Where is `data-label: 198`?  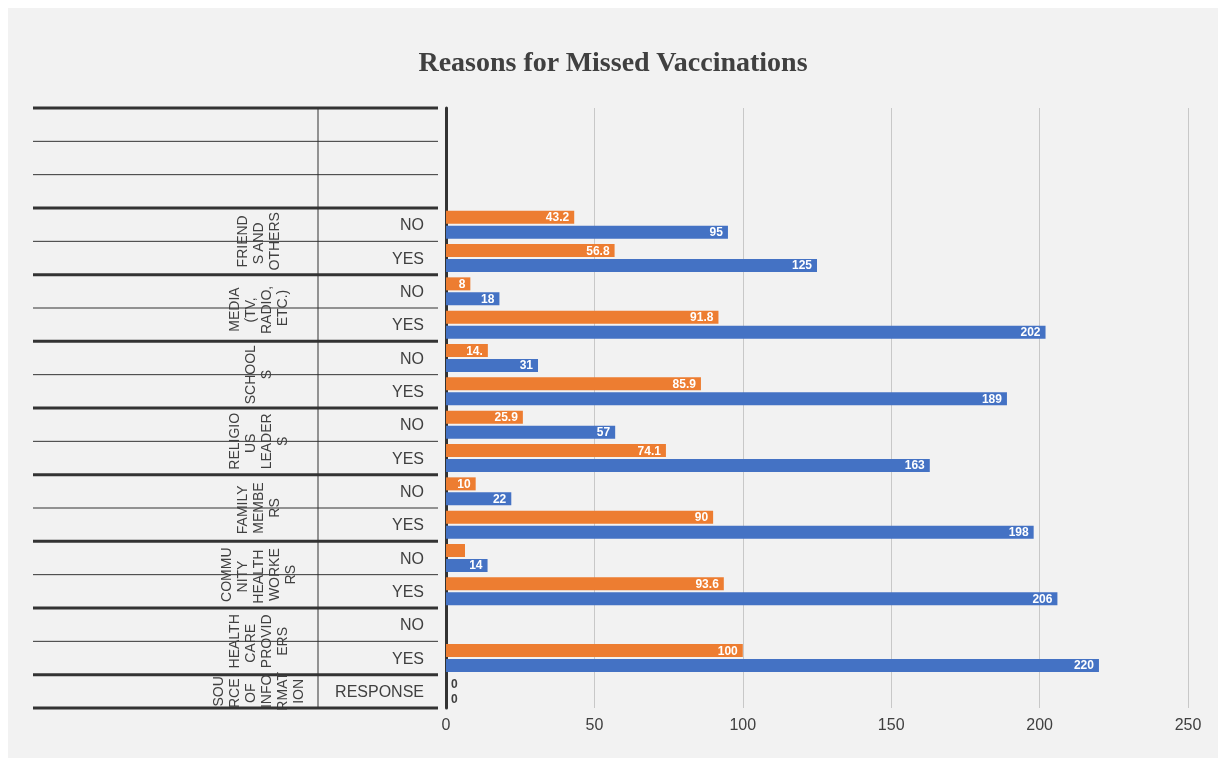 data-label: 198 is located at coordinates (1018, 532).